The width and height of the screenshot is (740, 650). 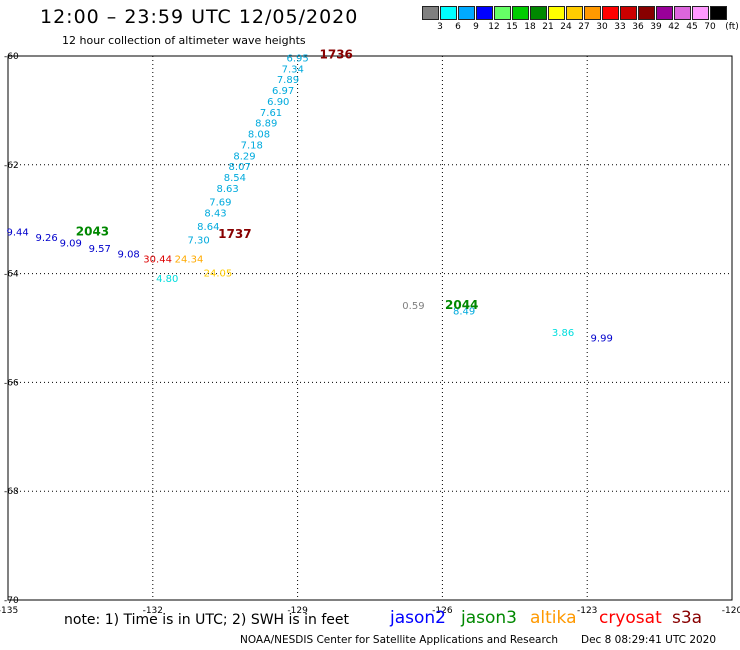 What do you see at coordinates (283, 91) in the screenshot?
I see `wave-height-label: 6.97` at bounding box center [283, 91].